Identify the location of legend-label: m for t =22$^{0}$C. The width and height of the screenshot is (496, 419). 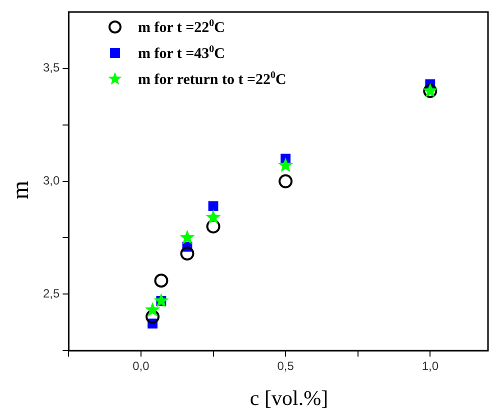
(182, 27).